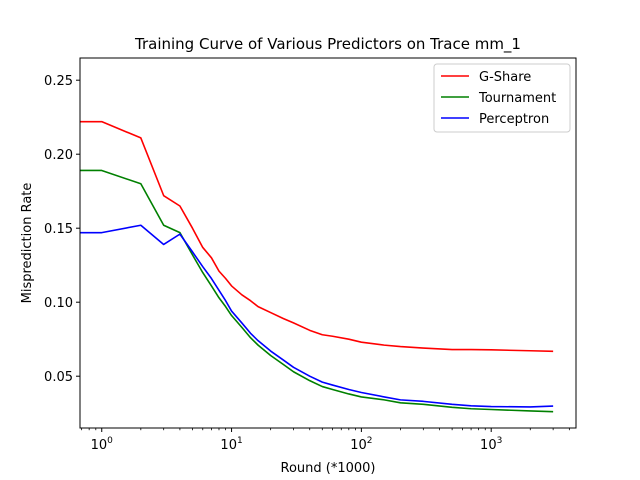 The image size is (640, 480). Describe the element at coordinates (517, 98) in the screenshot. I see `legend-label: Tournament` at that location.